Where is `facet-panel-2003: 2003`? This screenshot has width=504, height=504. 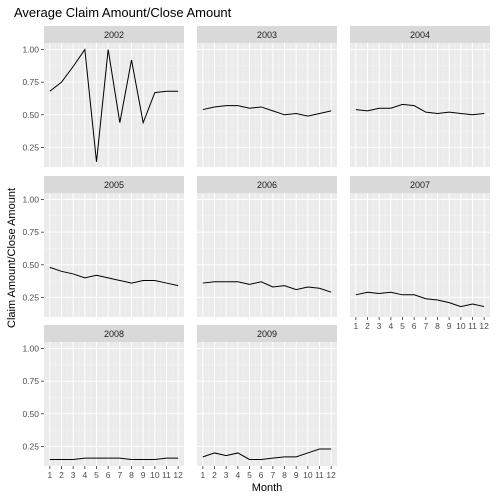
facet-panel-2003: 2003 is located at coordinates (267, 96).